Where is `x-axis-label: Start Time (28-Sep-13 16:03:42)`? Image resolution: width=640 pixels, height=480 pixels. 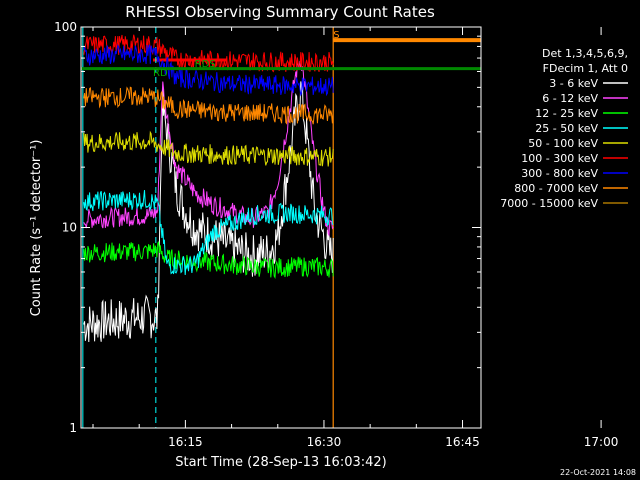
x-axis-label: Start Time (28-Sep-13 16:03:42) is located at coordinates (280, 462).